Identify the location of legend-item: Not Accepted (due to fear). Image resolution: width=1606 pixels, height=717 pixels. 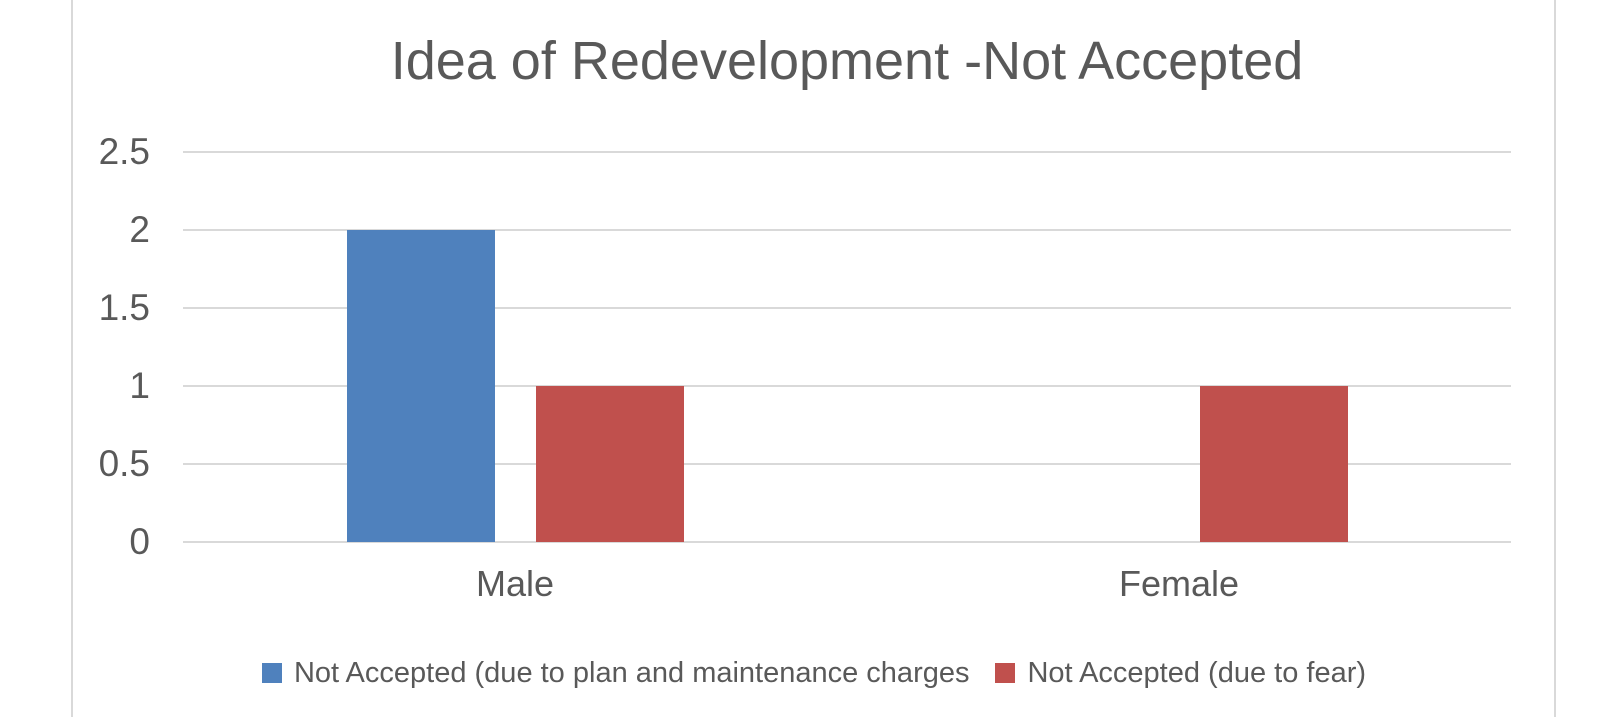
(1180, 673).